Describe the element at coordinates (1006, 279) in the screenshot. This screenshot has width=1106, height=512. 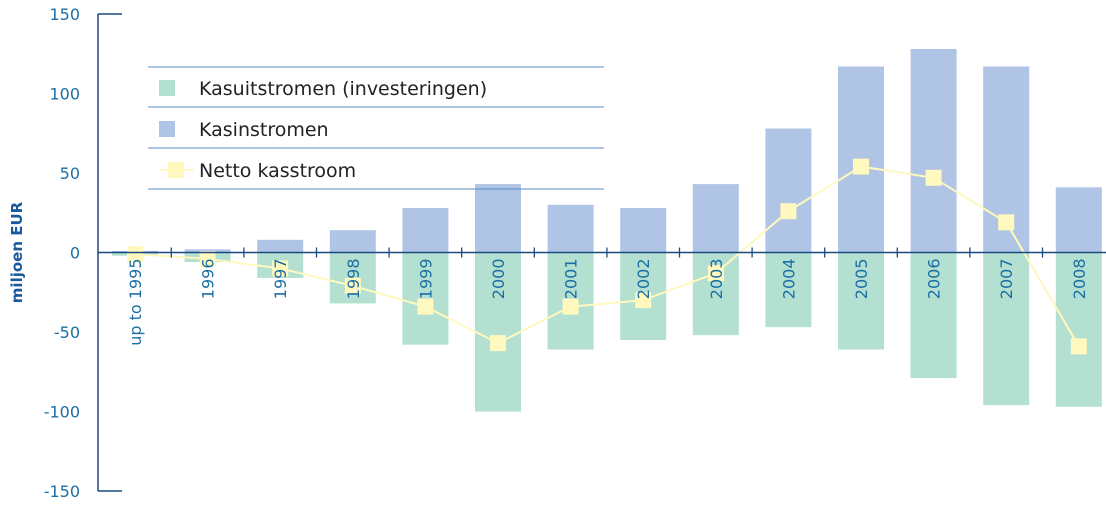
I see `x-category-label: 2007` at that location.